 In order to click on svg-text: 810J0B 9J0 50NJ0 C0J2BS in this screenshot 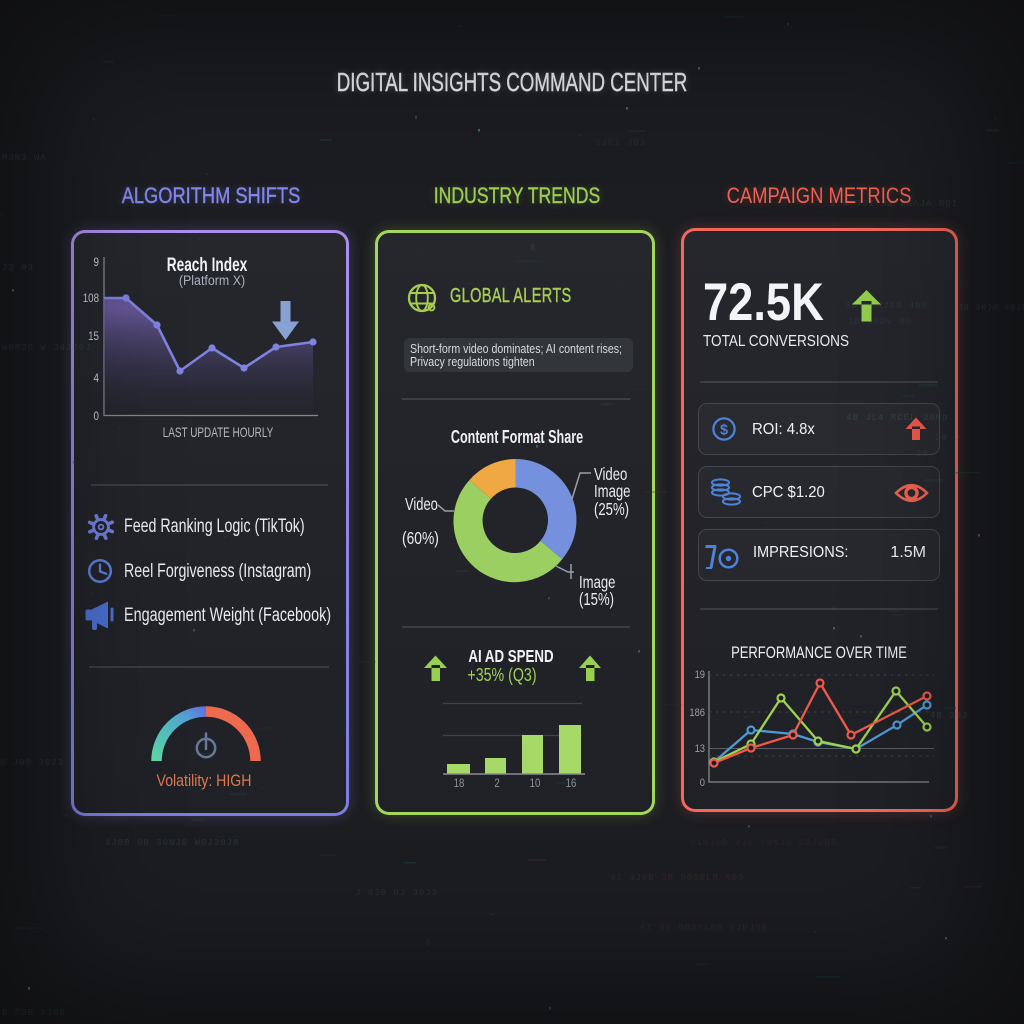, I will do `click(763, 843)`.